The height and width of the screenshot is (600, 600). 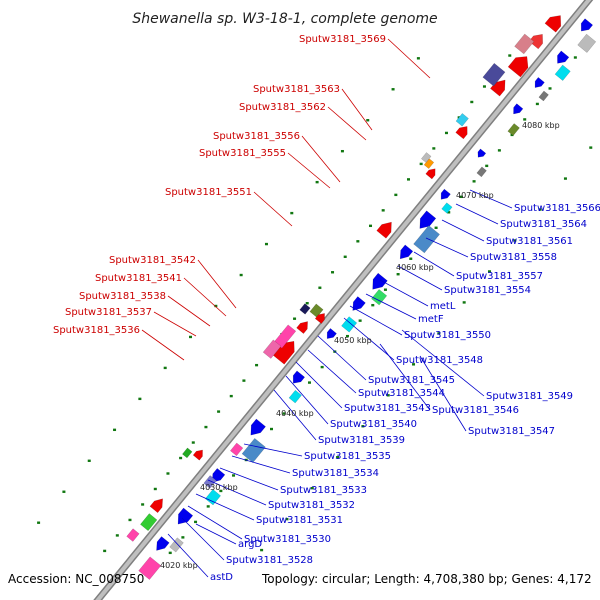 What do you see at coordinates (122, 296) in the screenshot?
I see `gene-label-Sputw3181_3538: Sputw3181_3538` at bounding box center [122, 296].